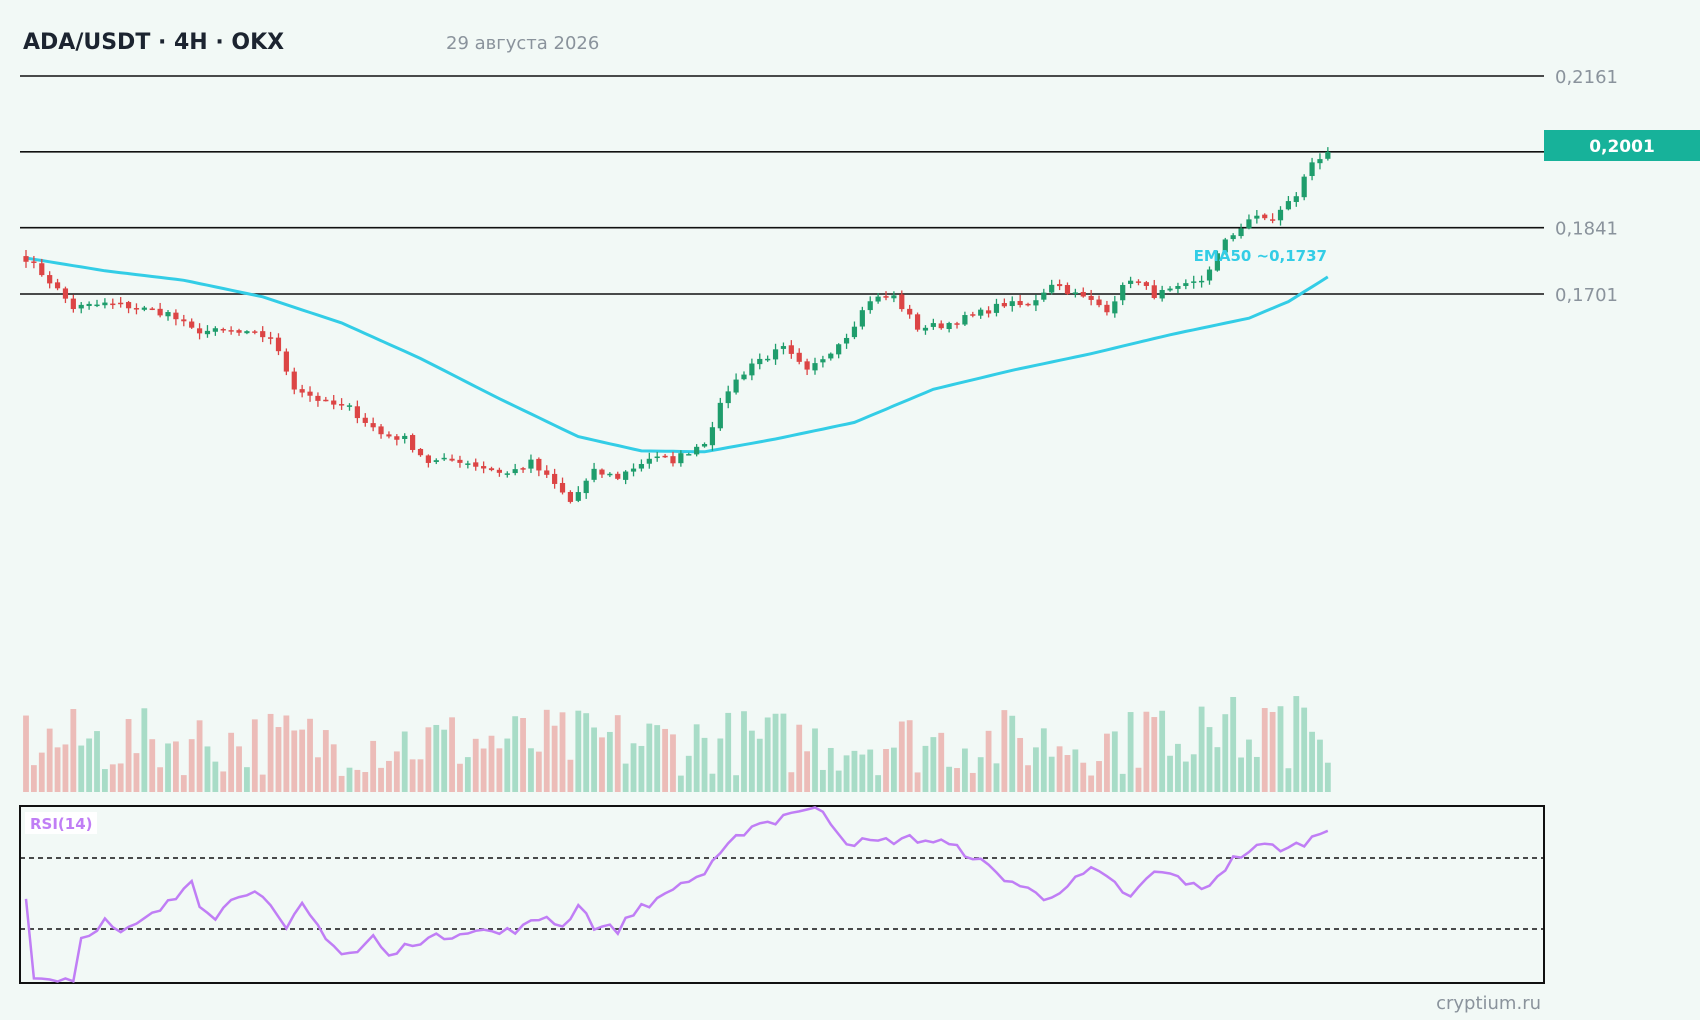 The width and height of the screenshot is (1700, 1020). I want to click on chart-title: ADA/USDT · 4H · OKX, so click(153, 42).